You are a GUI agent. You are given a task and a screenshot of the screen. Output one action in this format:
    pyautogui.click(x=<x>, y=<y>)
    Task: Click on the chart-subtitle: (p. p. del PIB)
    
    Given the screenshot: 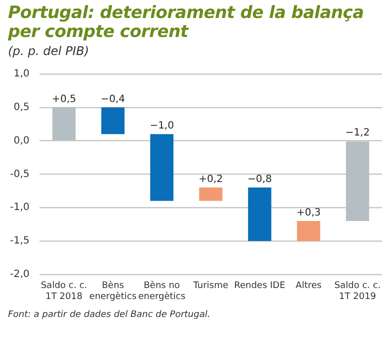 What is the action you would take?
    pyautogui.click(x=49, y=51)
    